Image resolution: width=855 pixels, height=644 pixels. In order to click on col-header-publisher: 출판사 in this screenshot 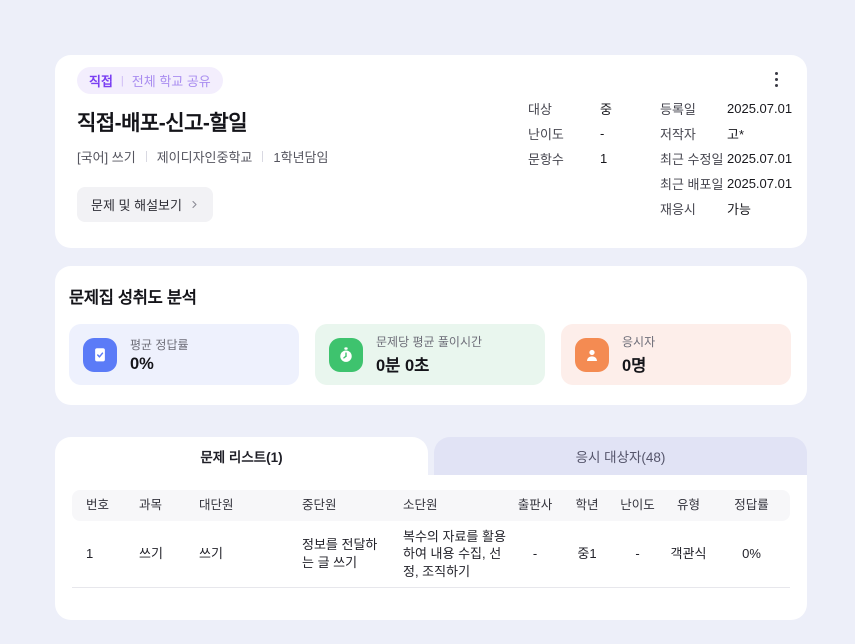, I will do `click(535, 505)`.